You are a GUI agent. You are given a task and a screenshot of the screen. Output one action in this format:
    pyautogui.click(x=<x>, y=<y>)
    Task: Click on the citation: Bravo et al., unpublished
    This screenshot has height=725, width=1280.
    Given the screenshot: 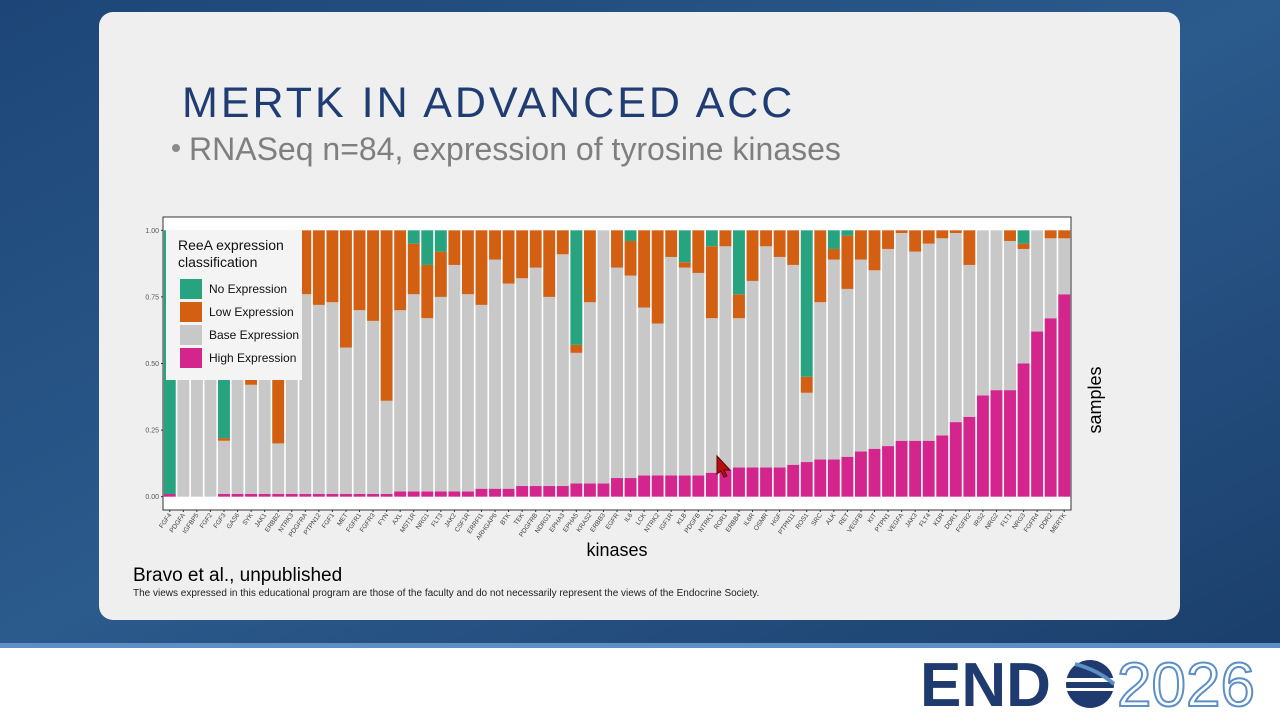 What is the action you would take?
    pyautogui.click(x=237, y=575)
    